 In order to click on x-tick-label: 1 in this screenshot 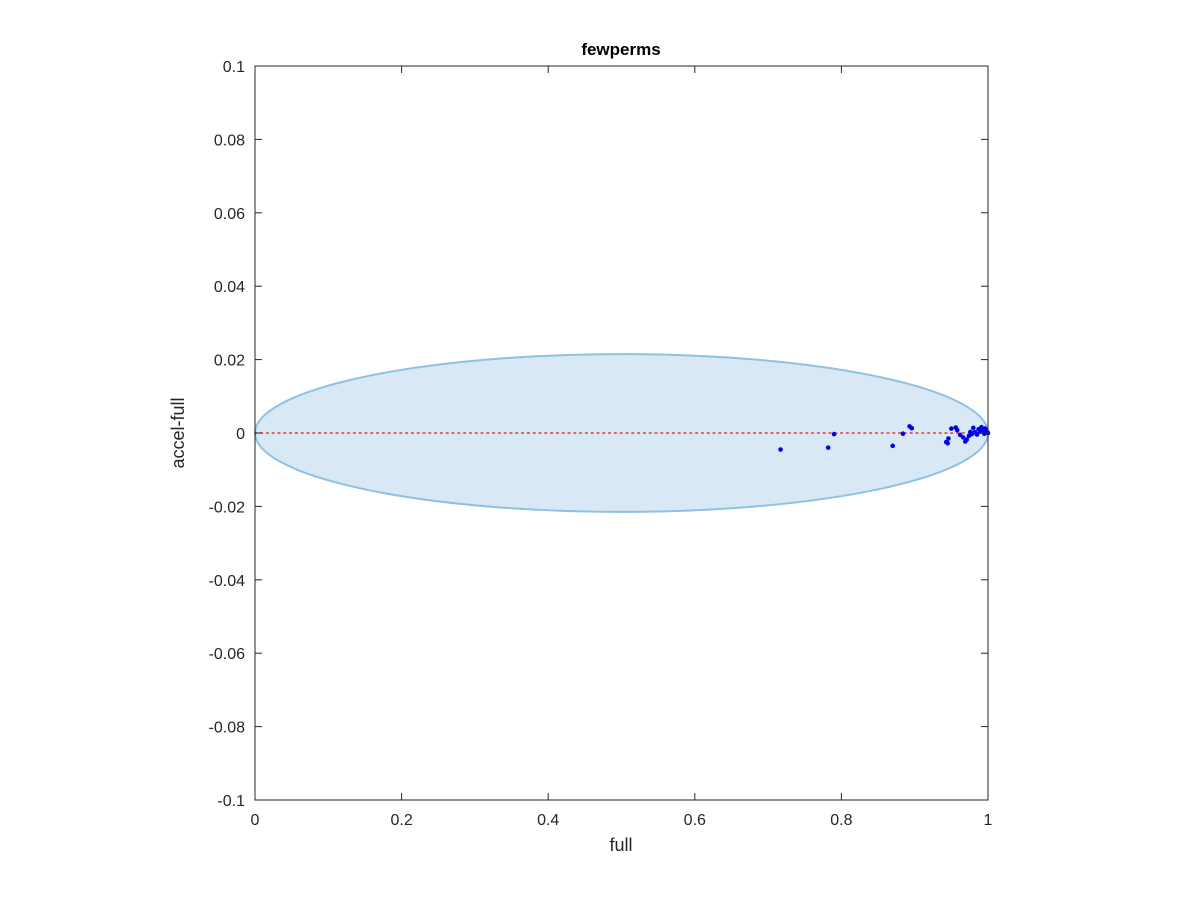, I will do `click(988, 820)`.